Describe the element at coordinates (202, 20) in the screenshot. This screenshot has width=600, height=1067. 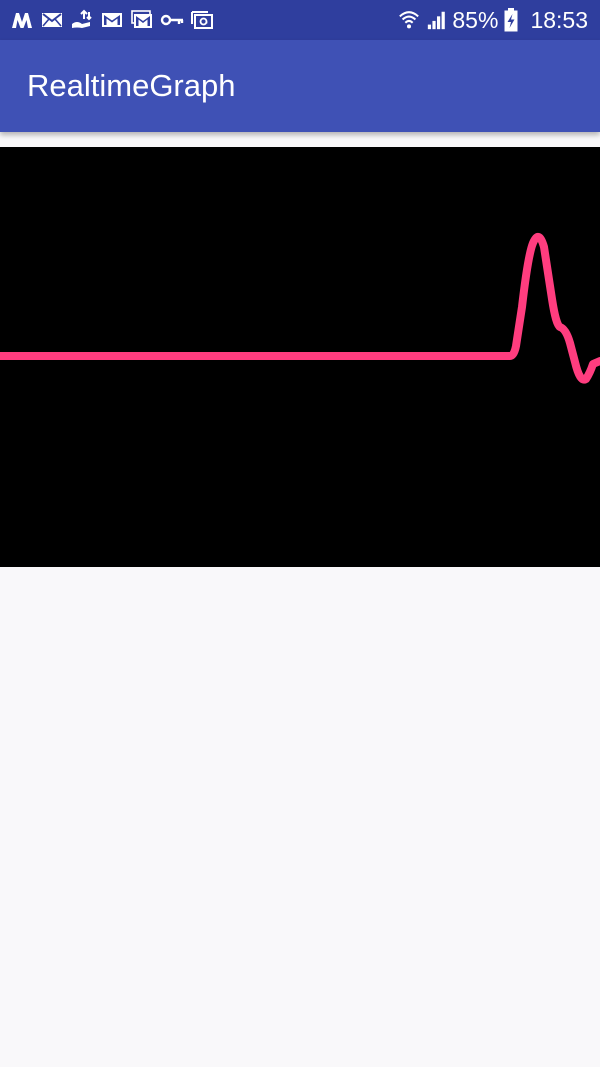
I see `screenshot-icon` at that location.